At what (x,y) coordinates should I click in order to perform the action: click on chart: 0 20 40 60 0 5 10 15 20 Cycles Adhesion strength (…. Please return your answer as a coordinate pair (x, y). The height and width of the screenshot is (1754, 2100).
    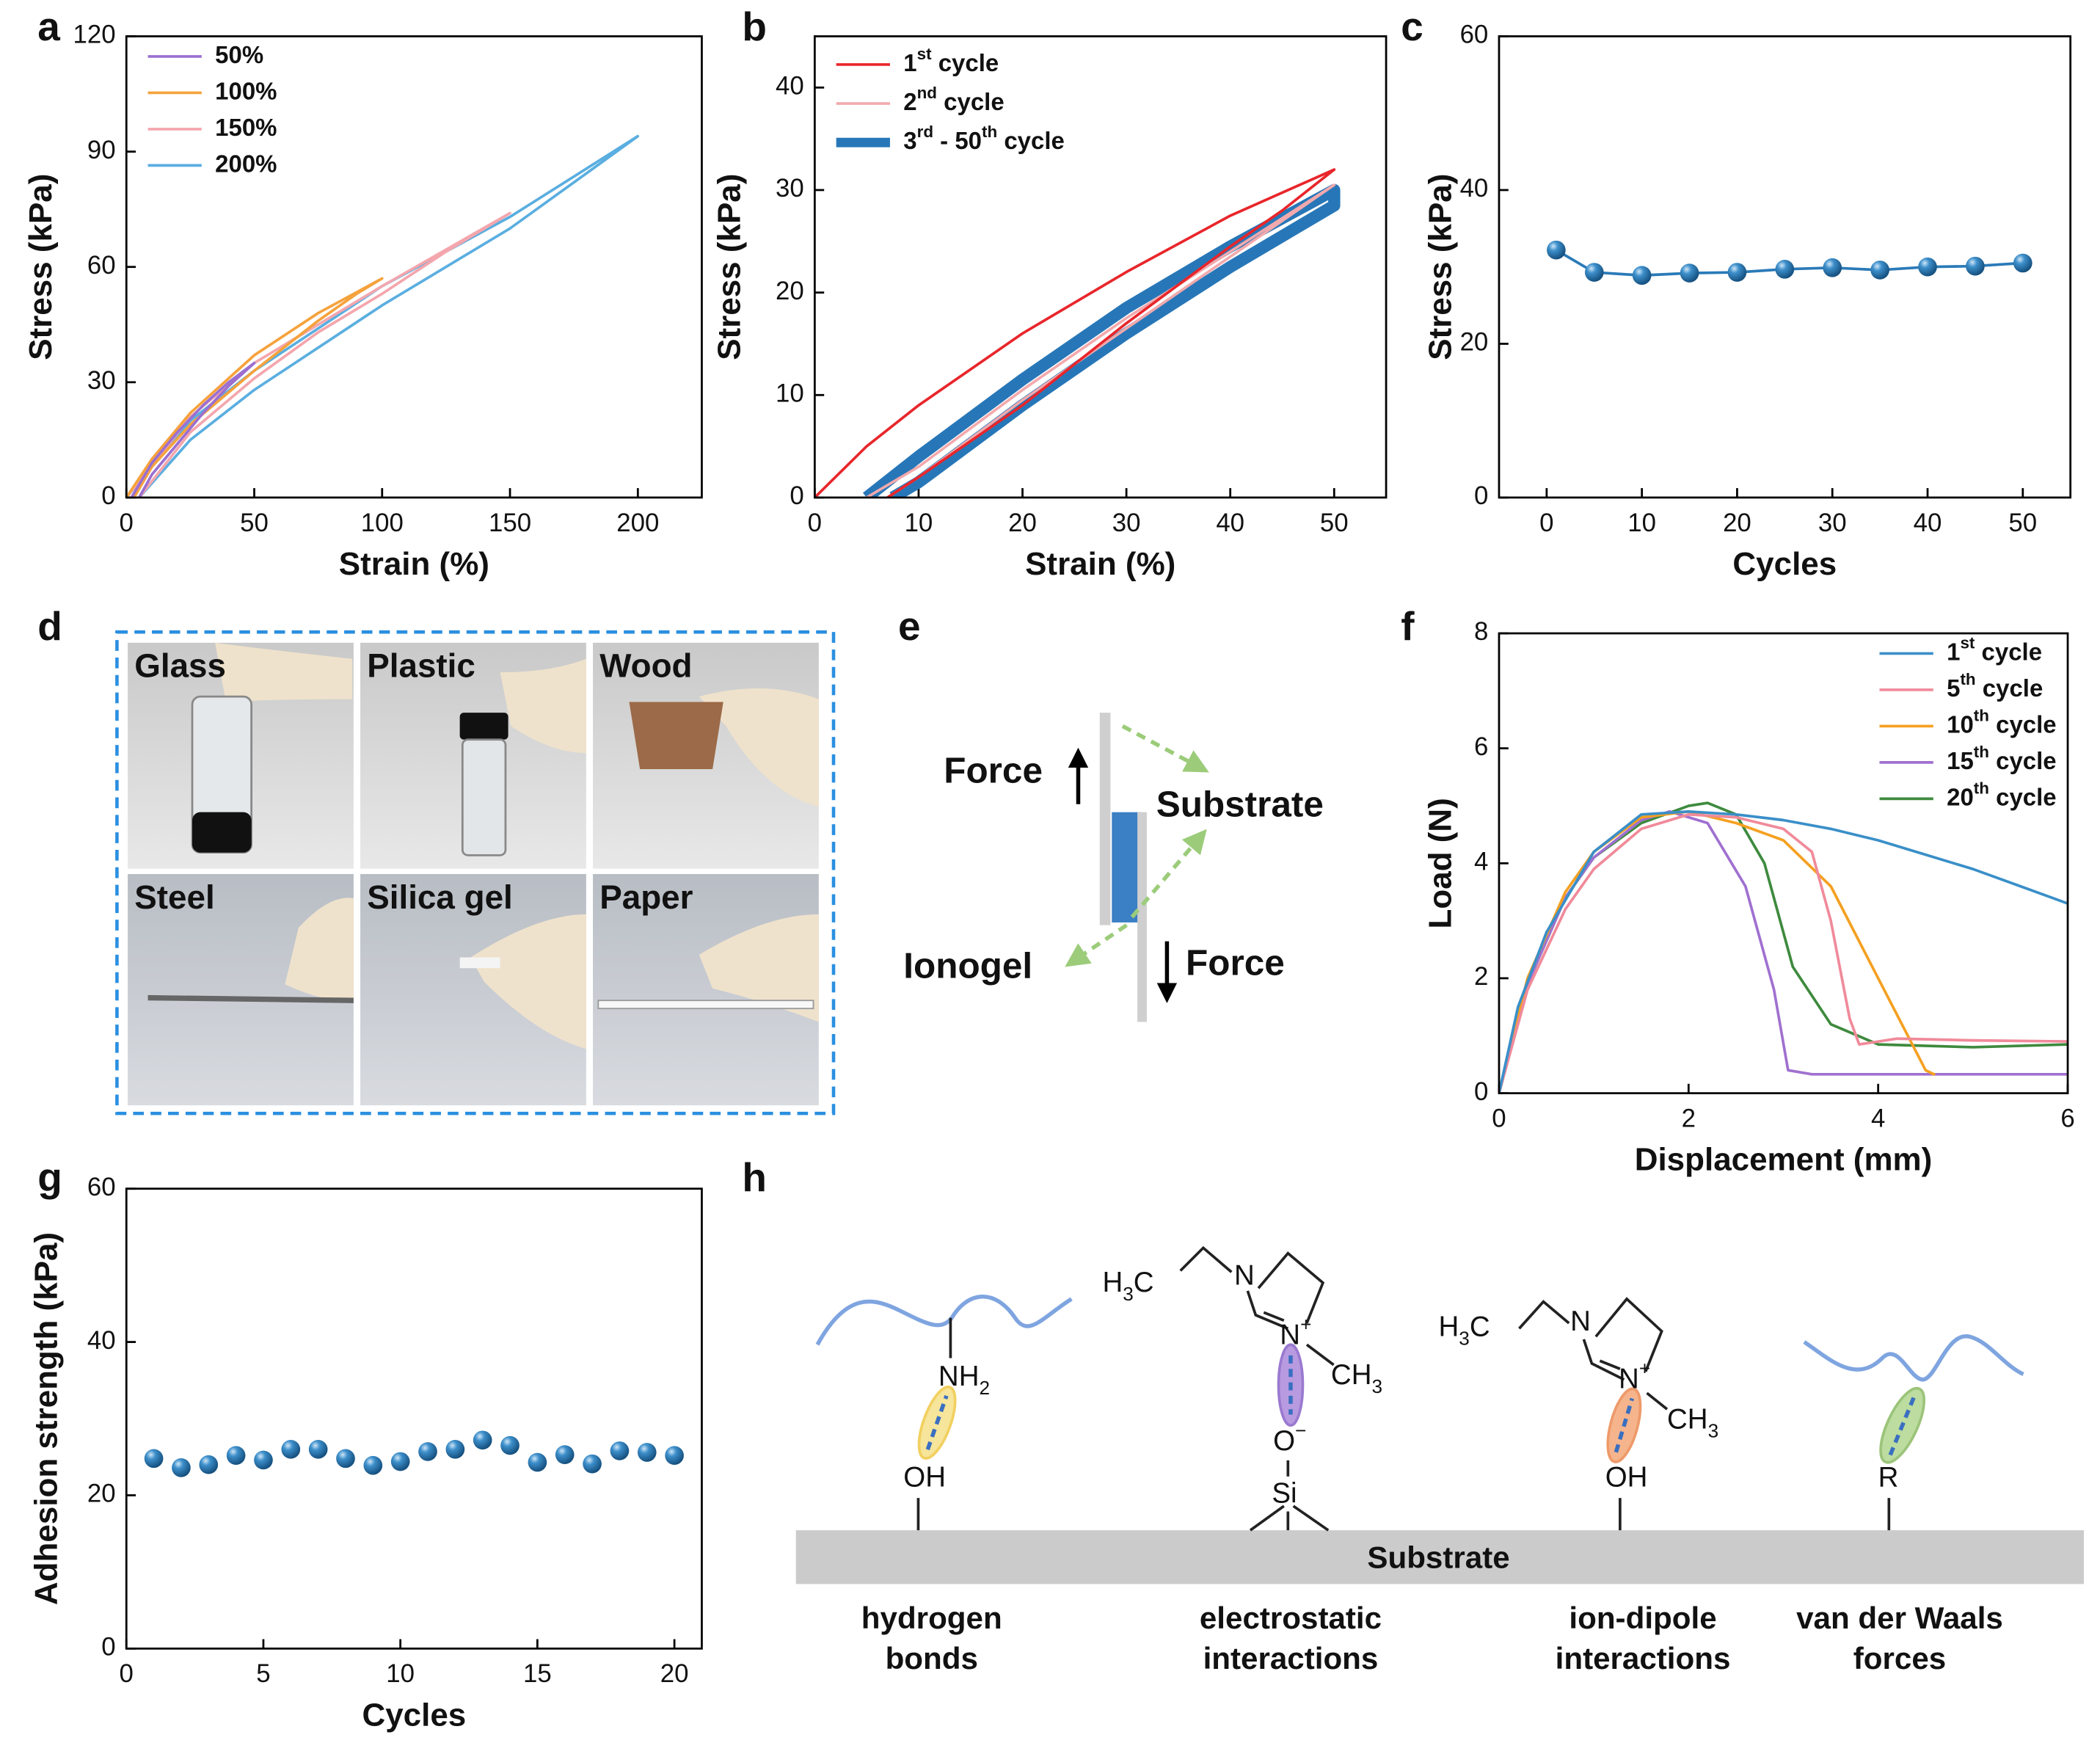
    Looking at the image, I should click on (366, 1443).